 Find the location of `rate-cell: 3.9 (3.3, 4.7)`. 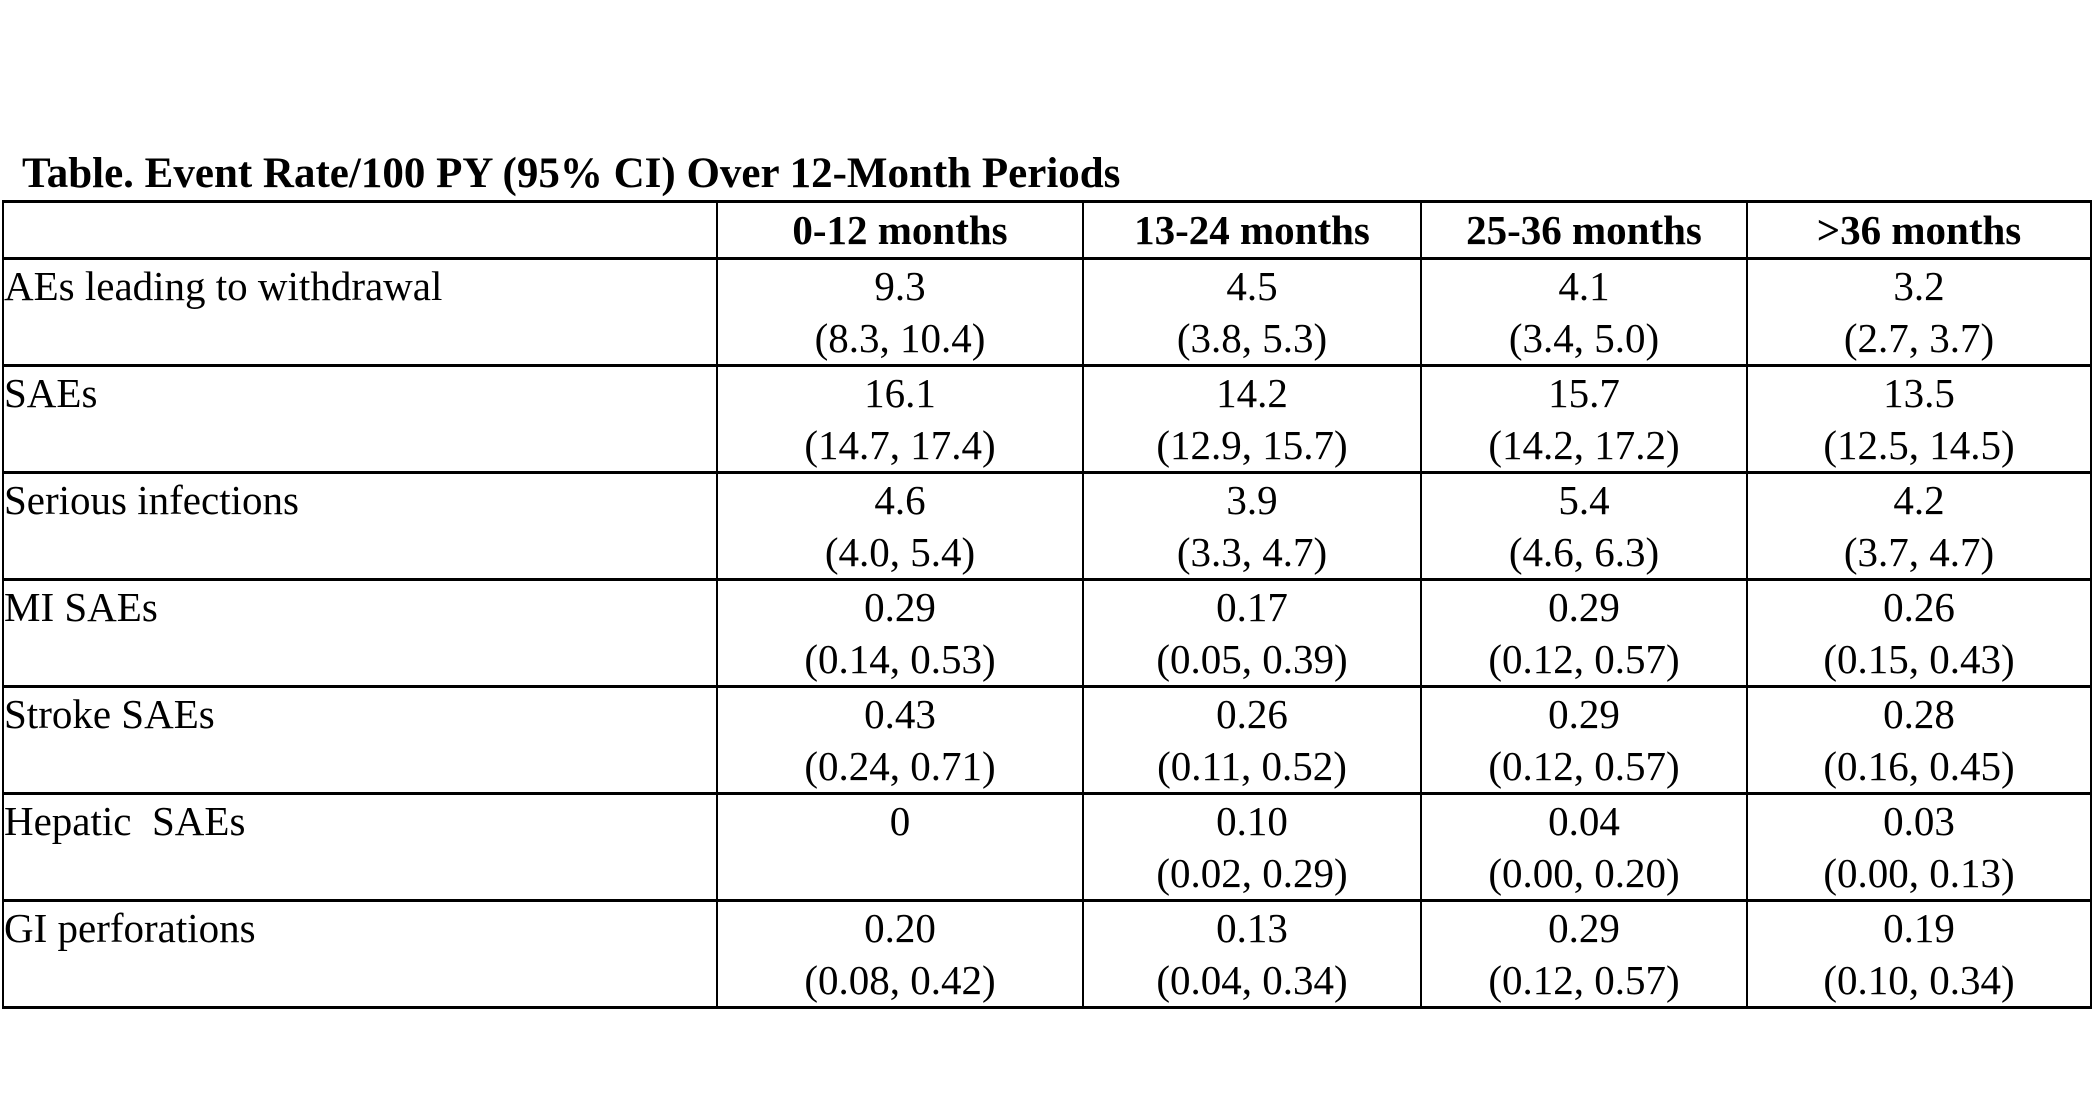

rate-cell: 3.9 (3.3, 4.7) is located at coordinates (1252, 526).